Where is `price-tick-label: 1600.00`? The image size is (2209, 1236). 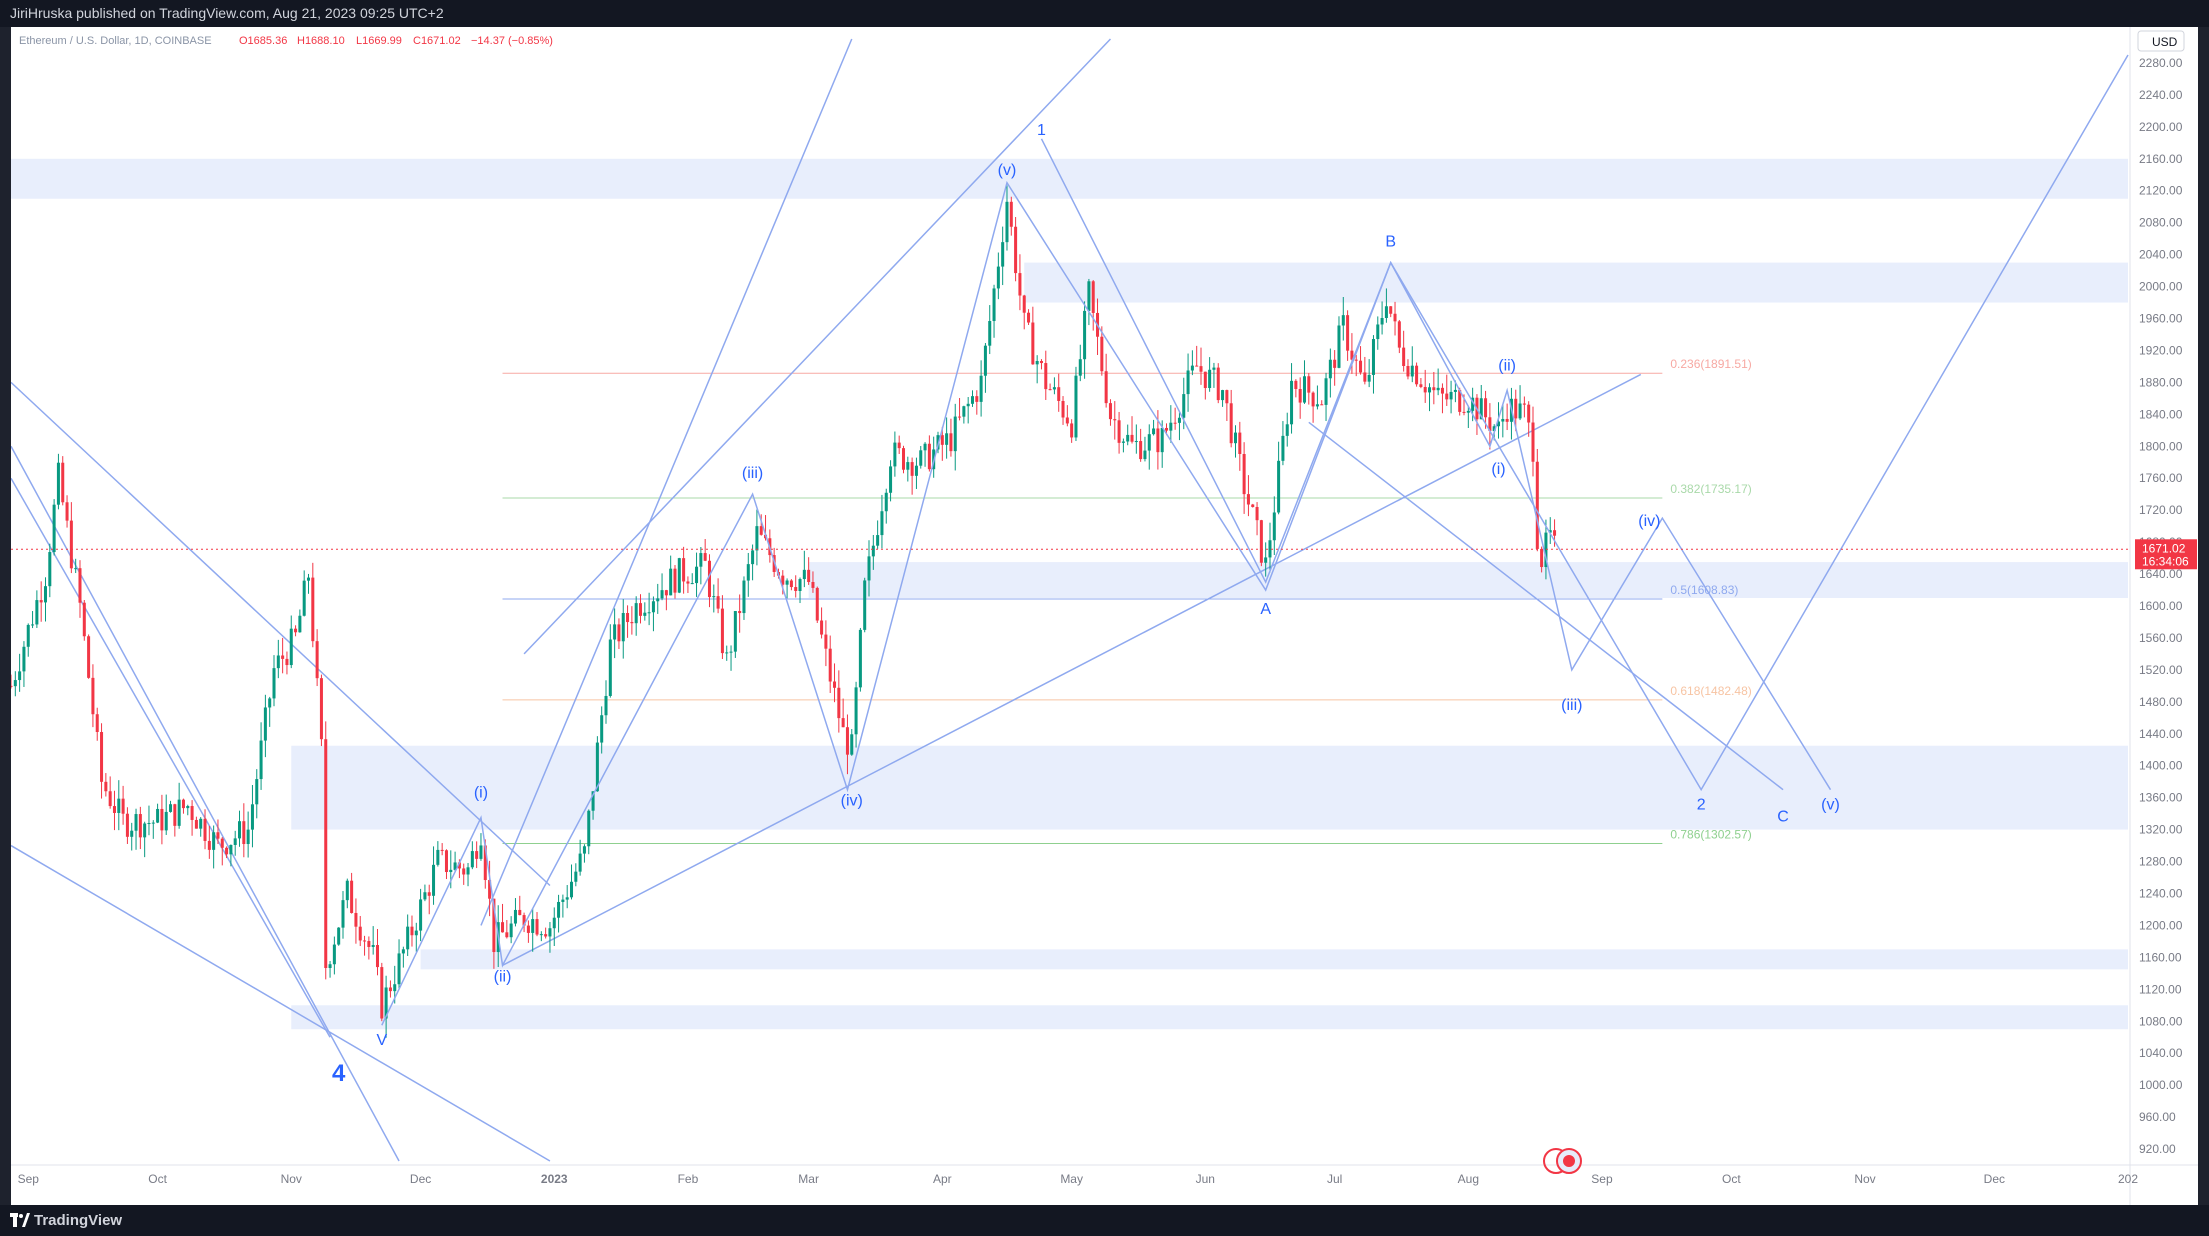
price-tick-label: 1600.00 is located at coordinates (2161, 606).